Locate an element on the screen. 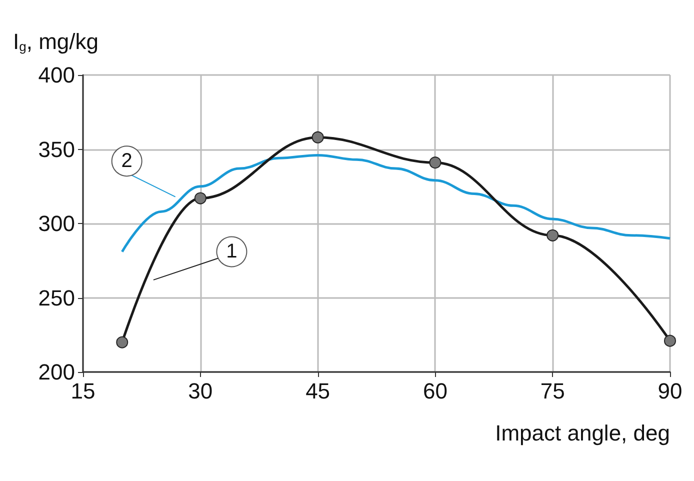  text: 2 is located at coordinates (126, 161).